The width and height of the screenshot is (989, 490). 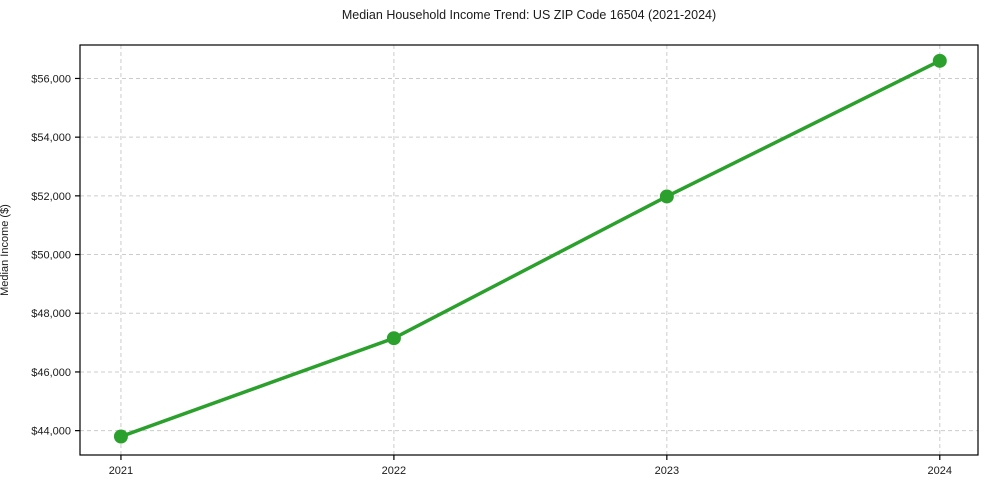 I want to click on x-tick-label: 2024, so click(x=940, y=471).